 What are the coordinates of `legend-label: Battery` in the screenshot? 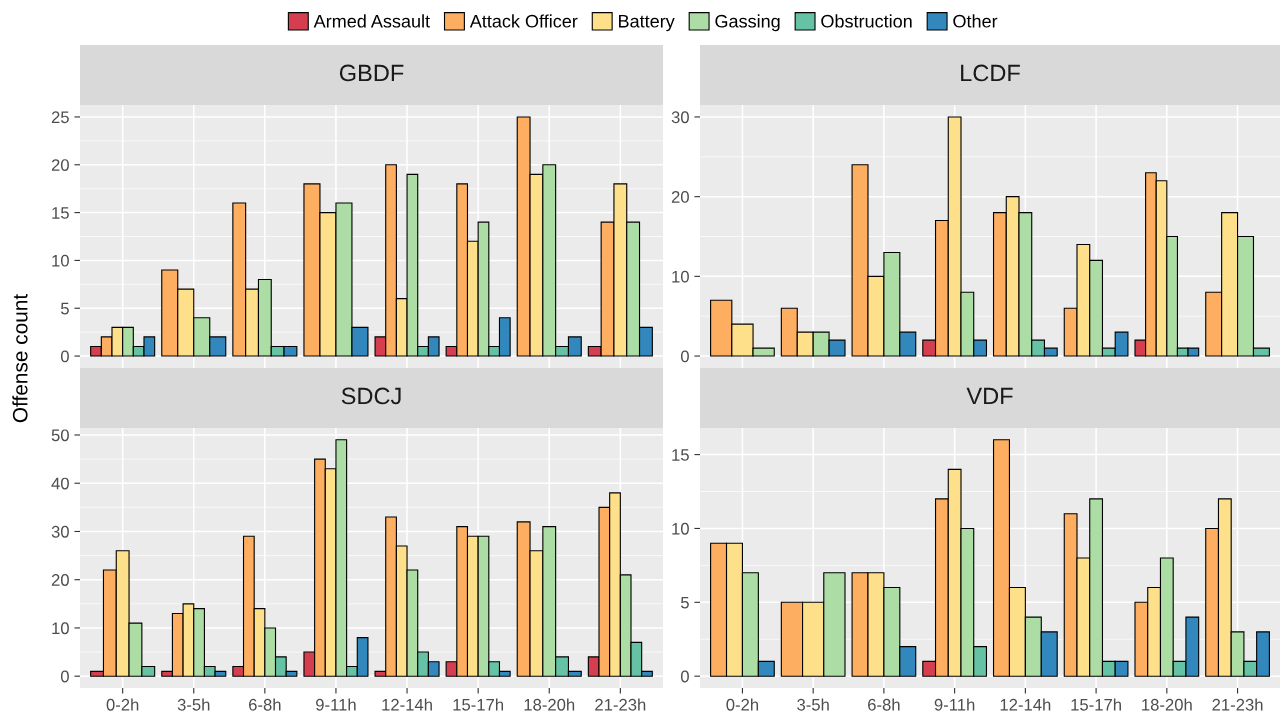 It's located at (647, 23).